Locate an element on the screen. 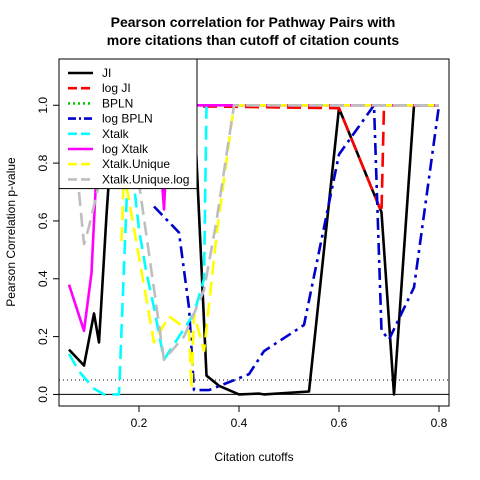 The width and height of the screenshot is (480, 480). x-tick-label: 0.8 is located at coordinates (439, 423).